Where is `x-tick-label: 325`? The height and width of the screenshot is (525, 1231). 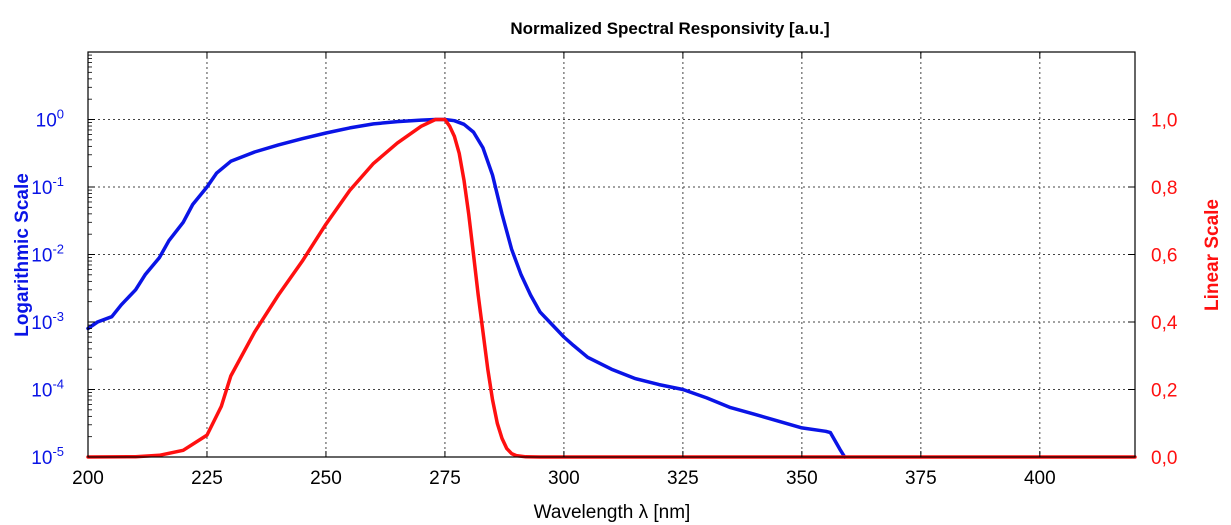
x-tick-label: 325 is located at coordinates (683, 478).